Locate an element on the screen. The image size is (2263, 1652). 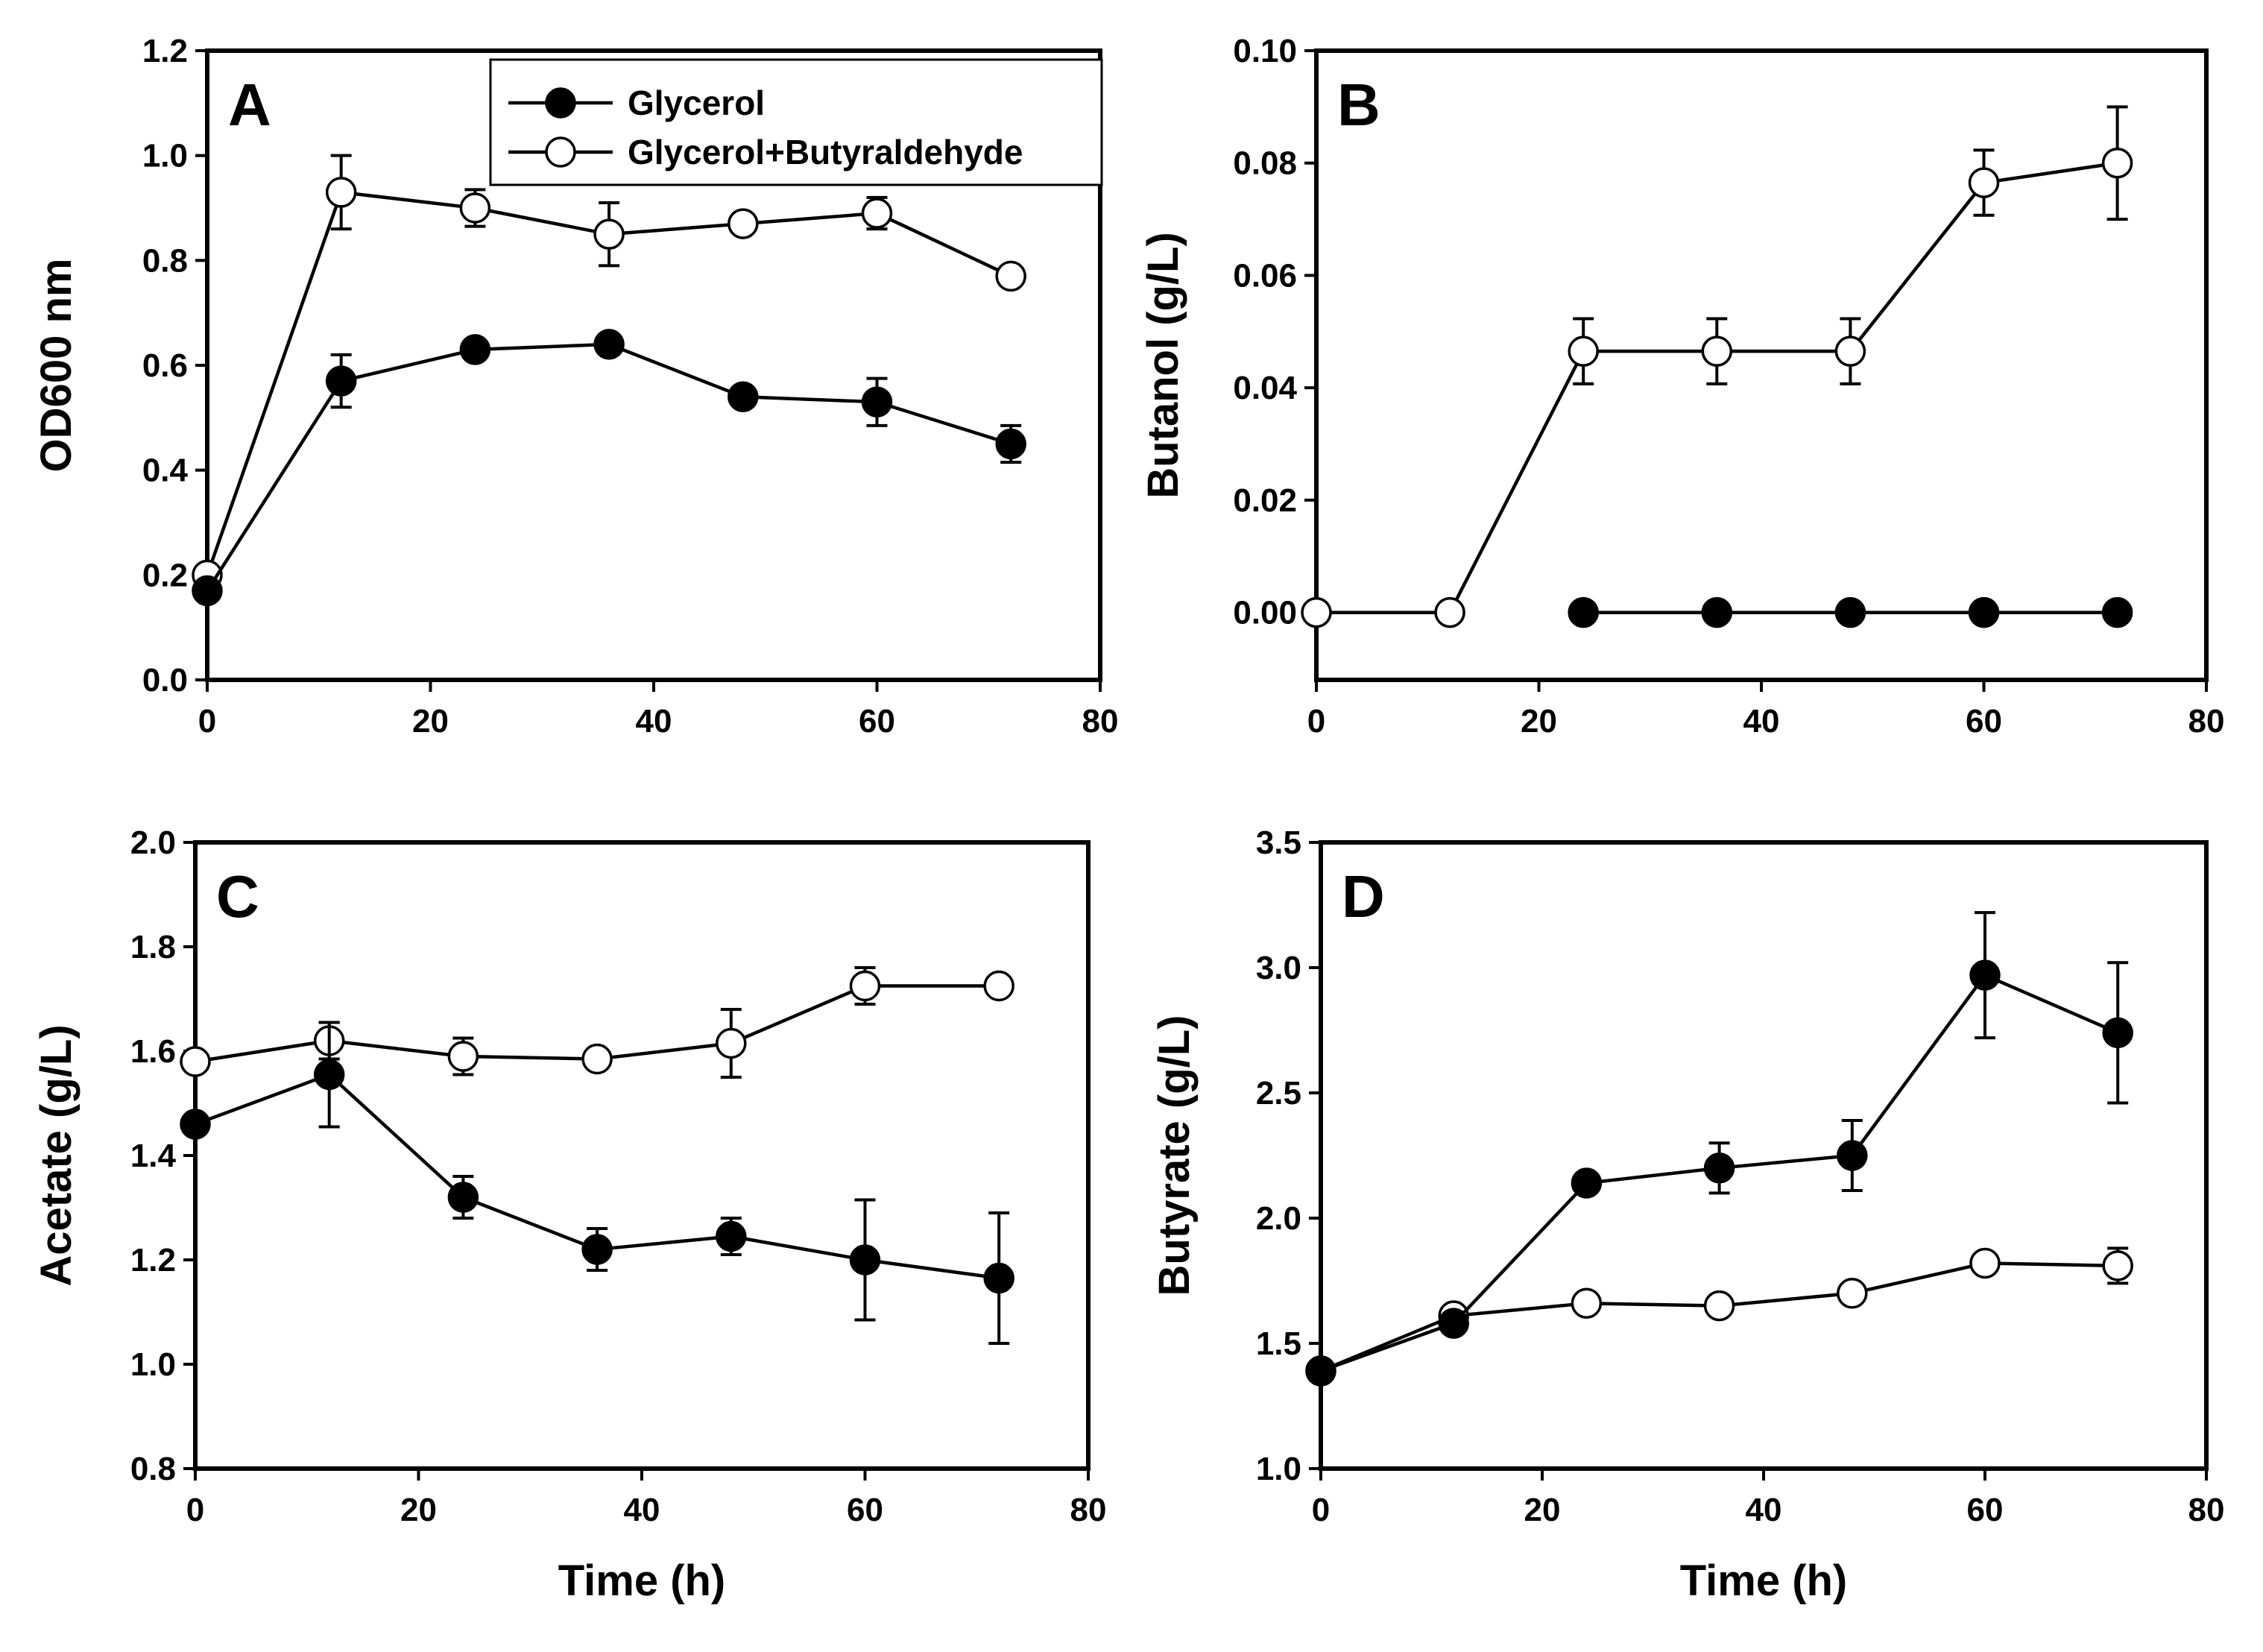
legend-marker is located at coordinates (560, 152).